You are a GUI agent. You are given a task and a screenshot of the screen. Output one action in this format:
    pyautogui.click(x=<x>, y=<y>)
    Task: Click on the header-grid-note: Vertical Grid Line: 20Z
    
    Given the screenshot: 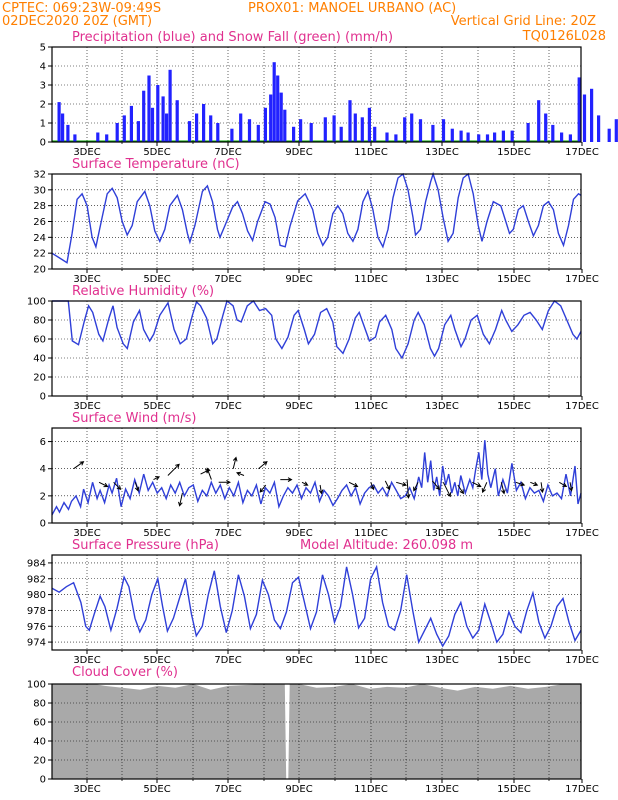 What is the action you would take?
    pyautogui.click(x=523, y=21)
    